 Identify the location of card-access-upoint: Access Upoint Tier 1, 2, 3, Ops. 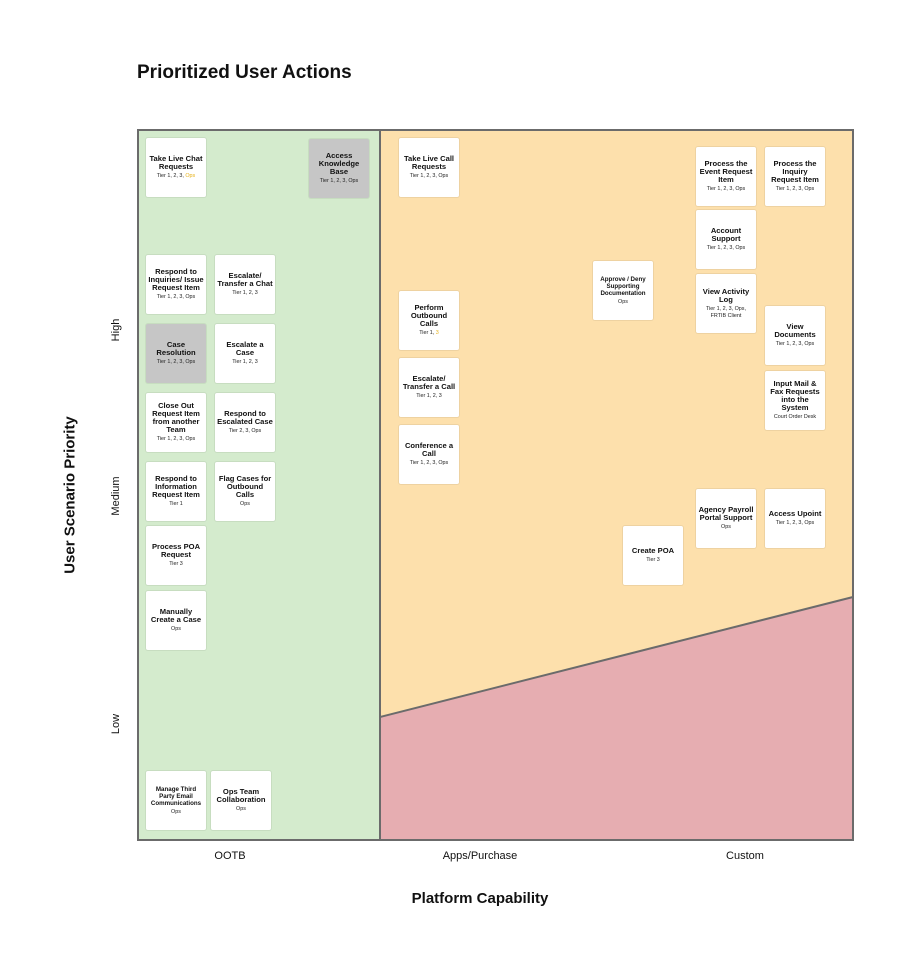
(795, 518).